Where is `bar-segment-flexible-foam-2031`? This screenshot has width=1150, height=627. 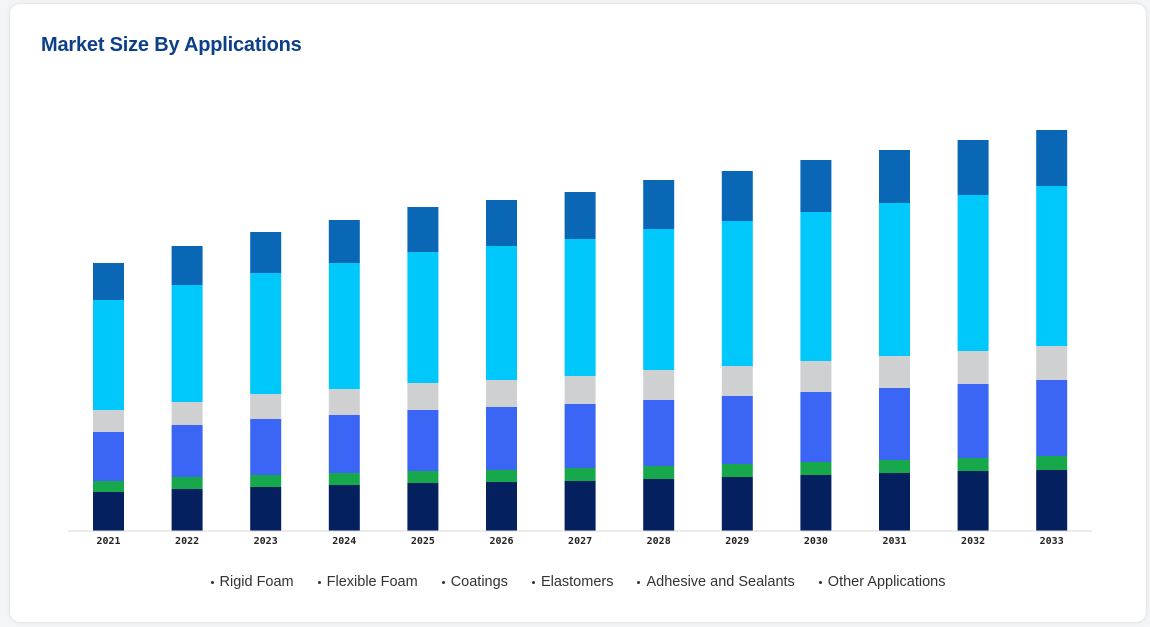 bar-segment-flexible-foam-2031 is located at coordinates (894, 466).